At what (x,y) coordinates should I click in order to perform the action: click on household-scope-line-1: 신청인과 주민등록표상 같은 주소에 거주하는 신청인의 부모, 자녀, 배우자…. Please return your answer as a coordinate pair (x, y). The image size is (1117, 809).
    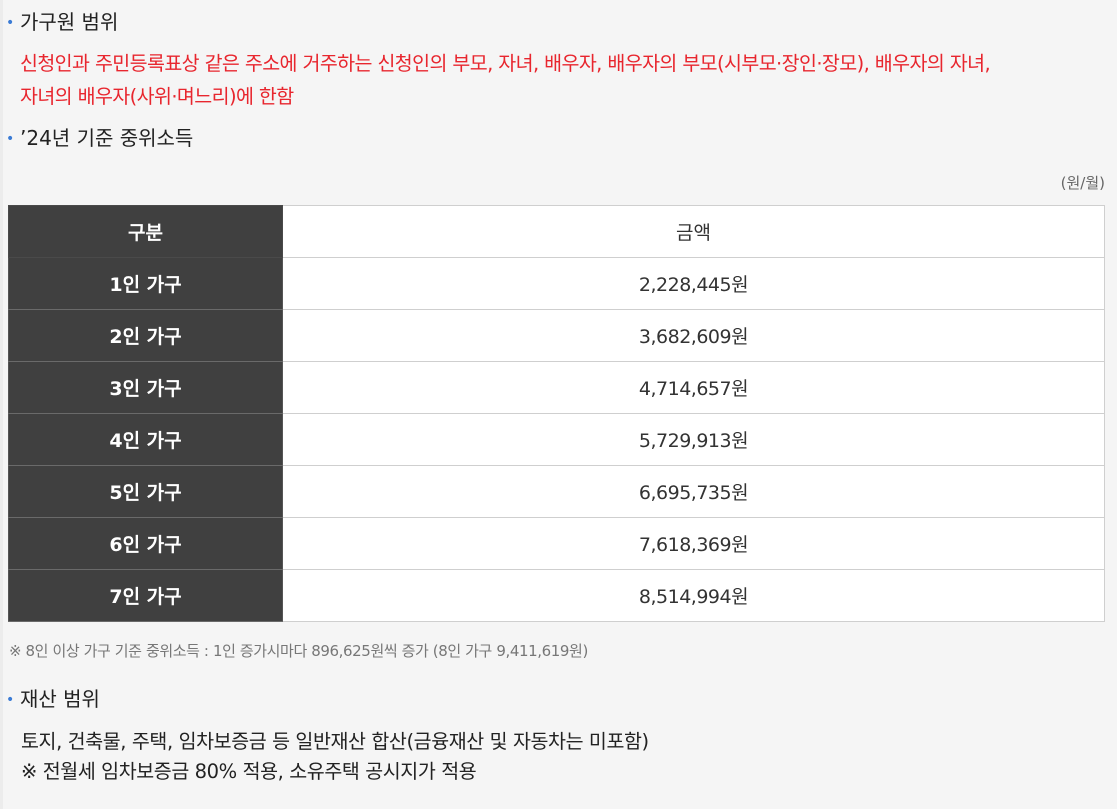
    Looking at the image, I should click on (505, 63).